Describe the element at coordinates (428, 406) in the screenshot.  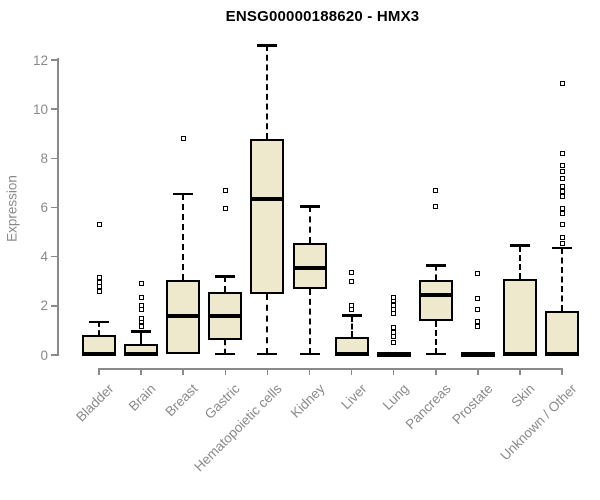
I see `x-axis-label: Pancreas` at that location.